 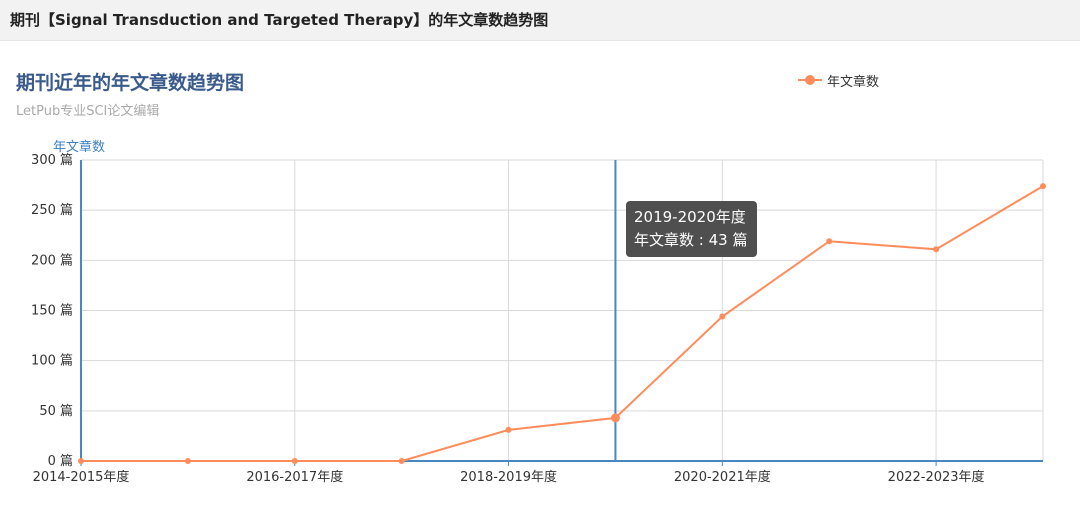 I want to click on x-tick-label: 2020-2021年度, so click(x=722, y=477).